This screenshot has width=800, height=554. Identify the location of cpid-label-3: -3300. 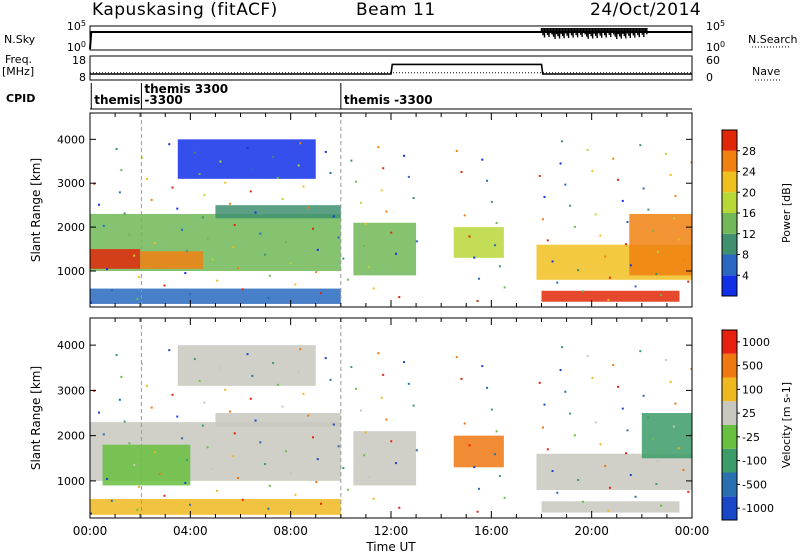
(163, 100).